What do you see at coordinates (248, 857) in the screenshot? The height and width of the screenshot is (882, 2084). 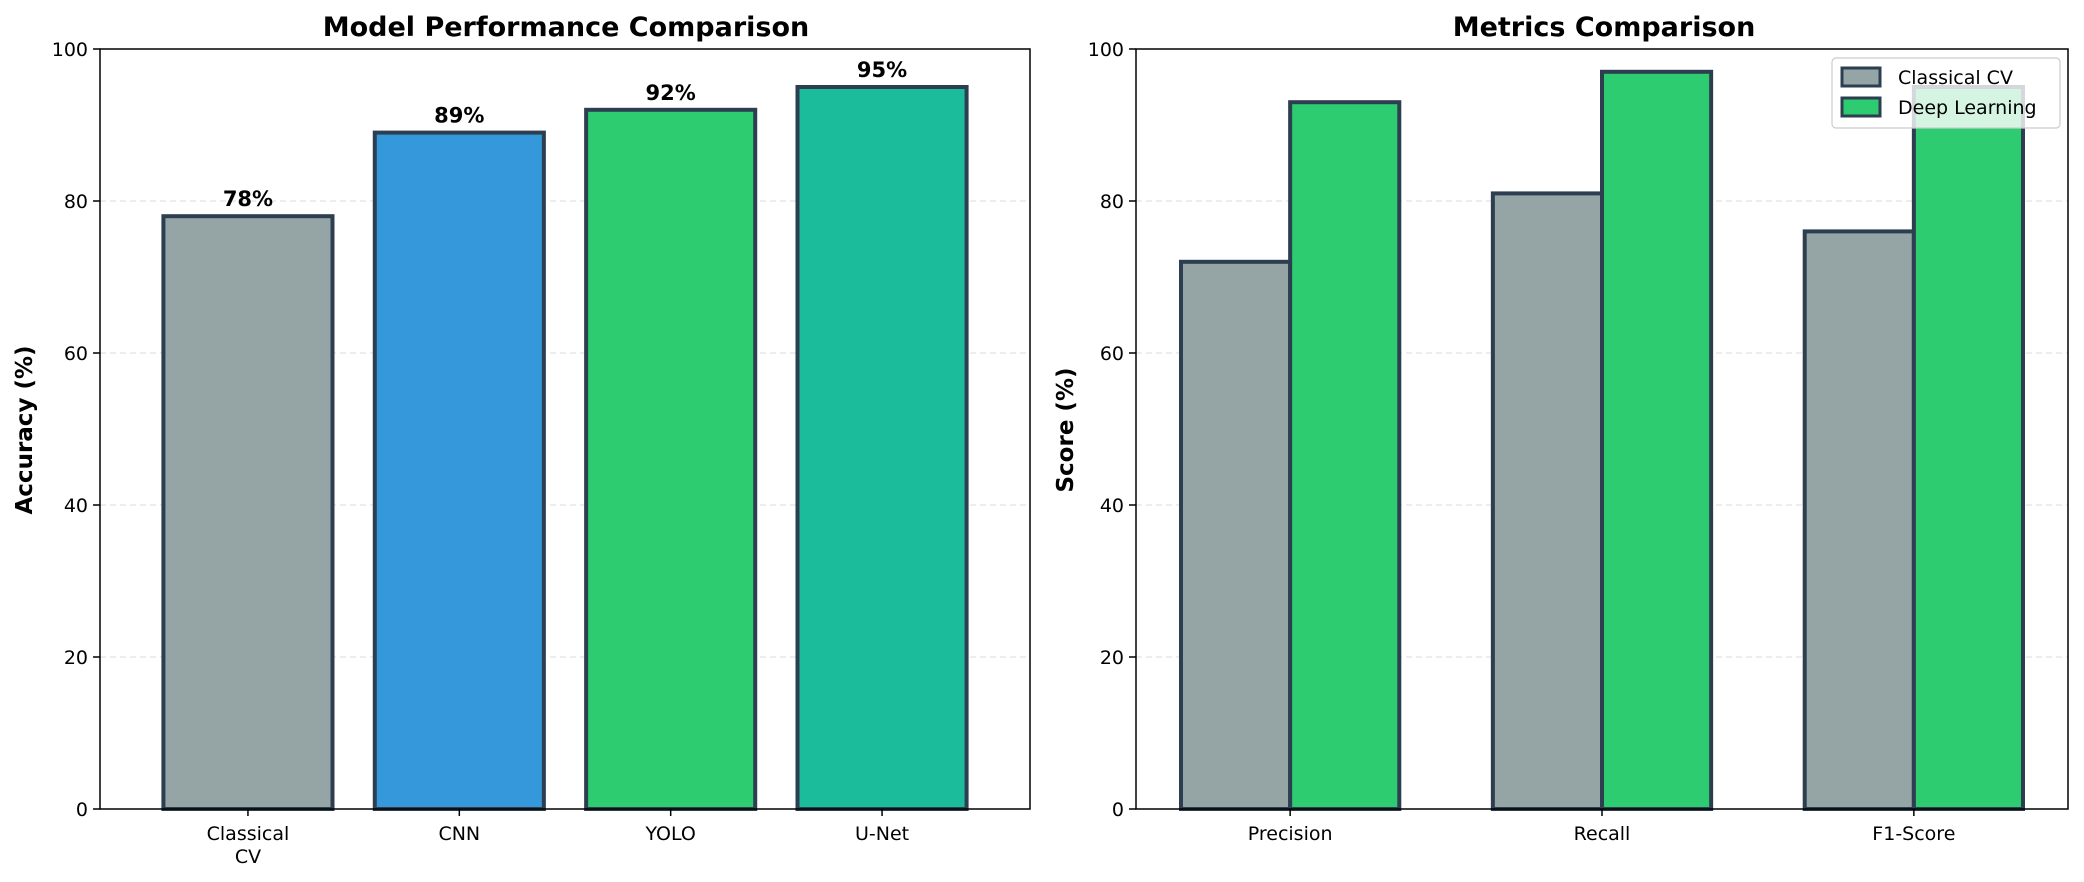 I see `chart1-x-tick-label: CV` at bounding box center [248, 857].